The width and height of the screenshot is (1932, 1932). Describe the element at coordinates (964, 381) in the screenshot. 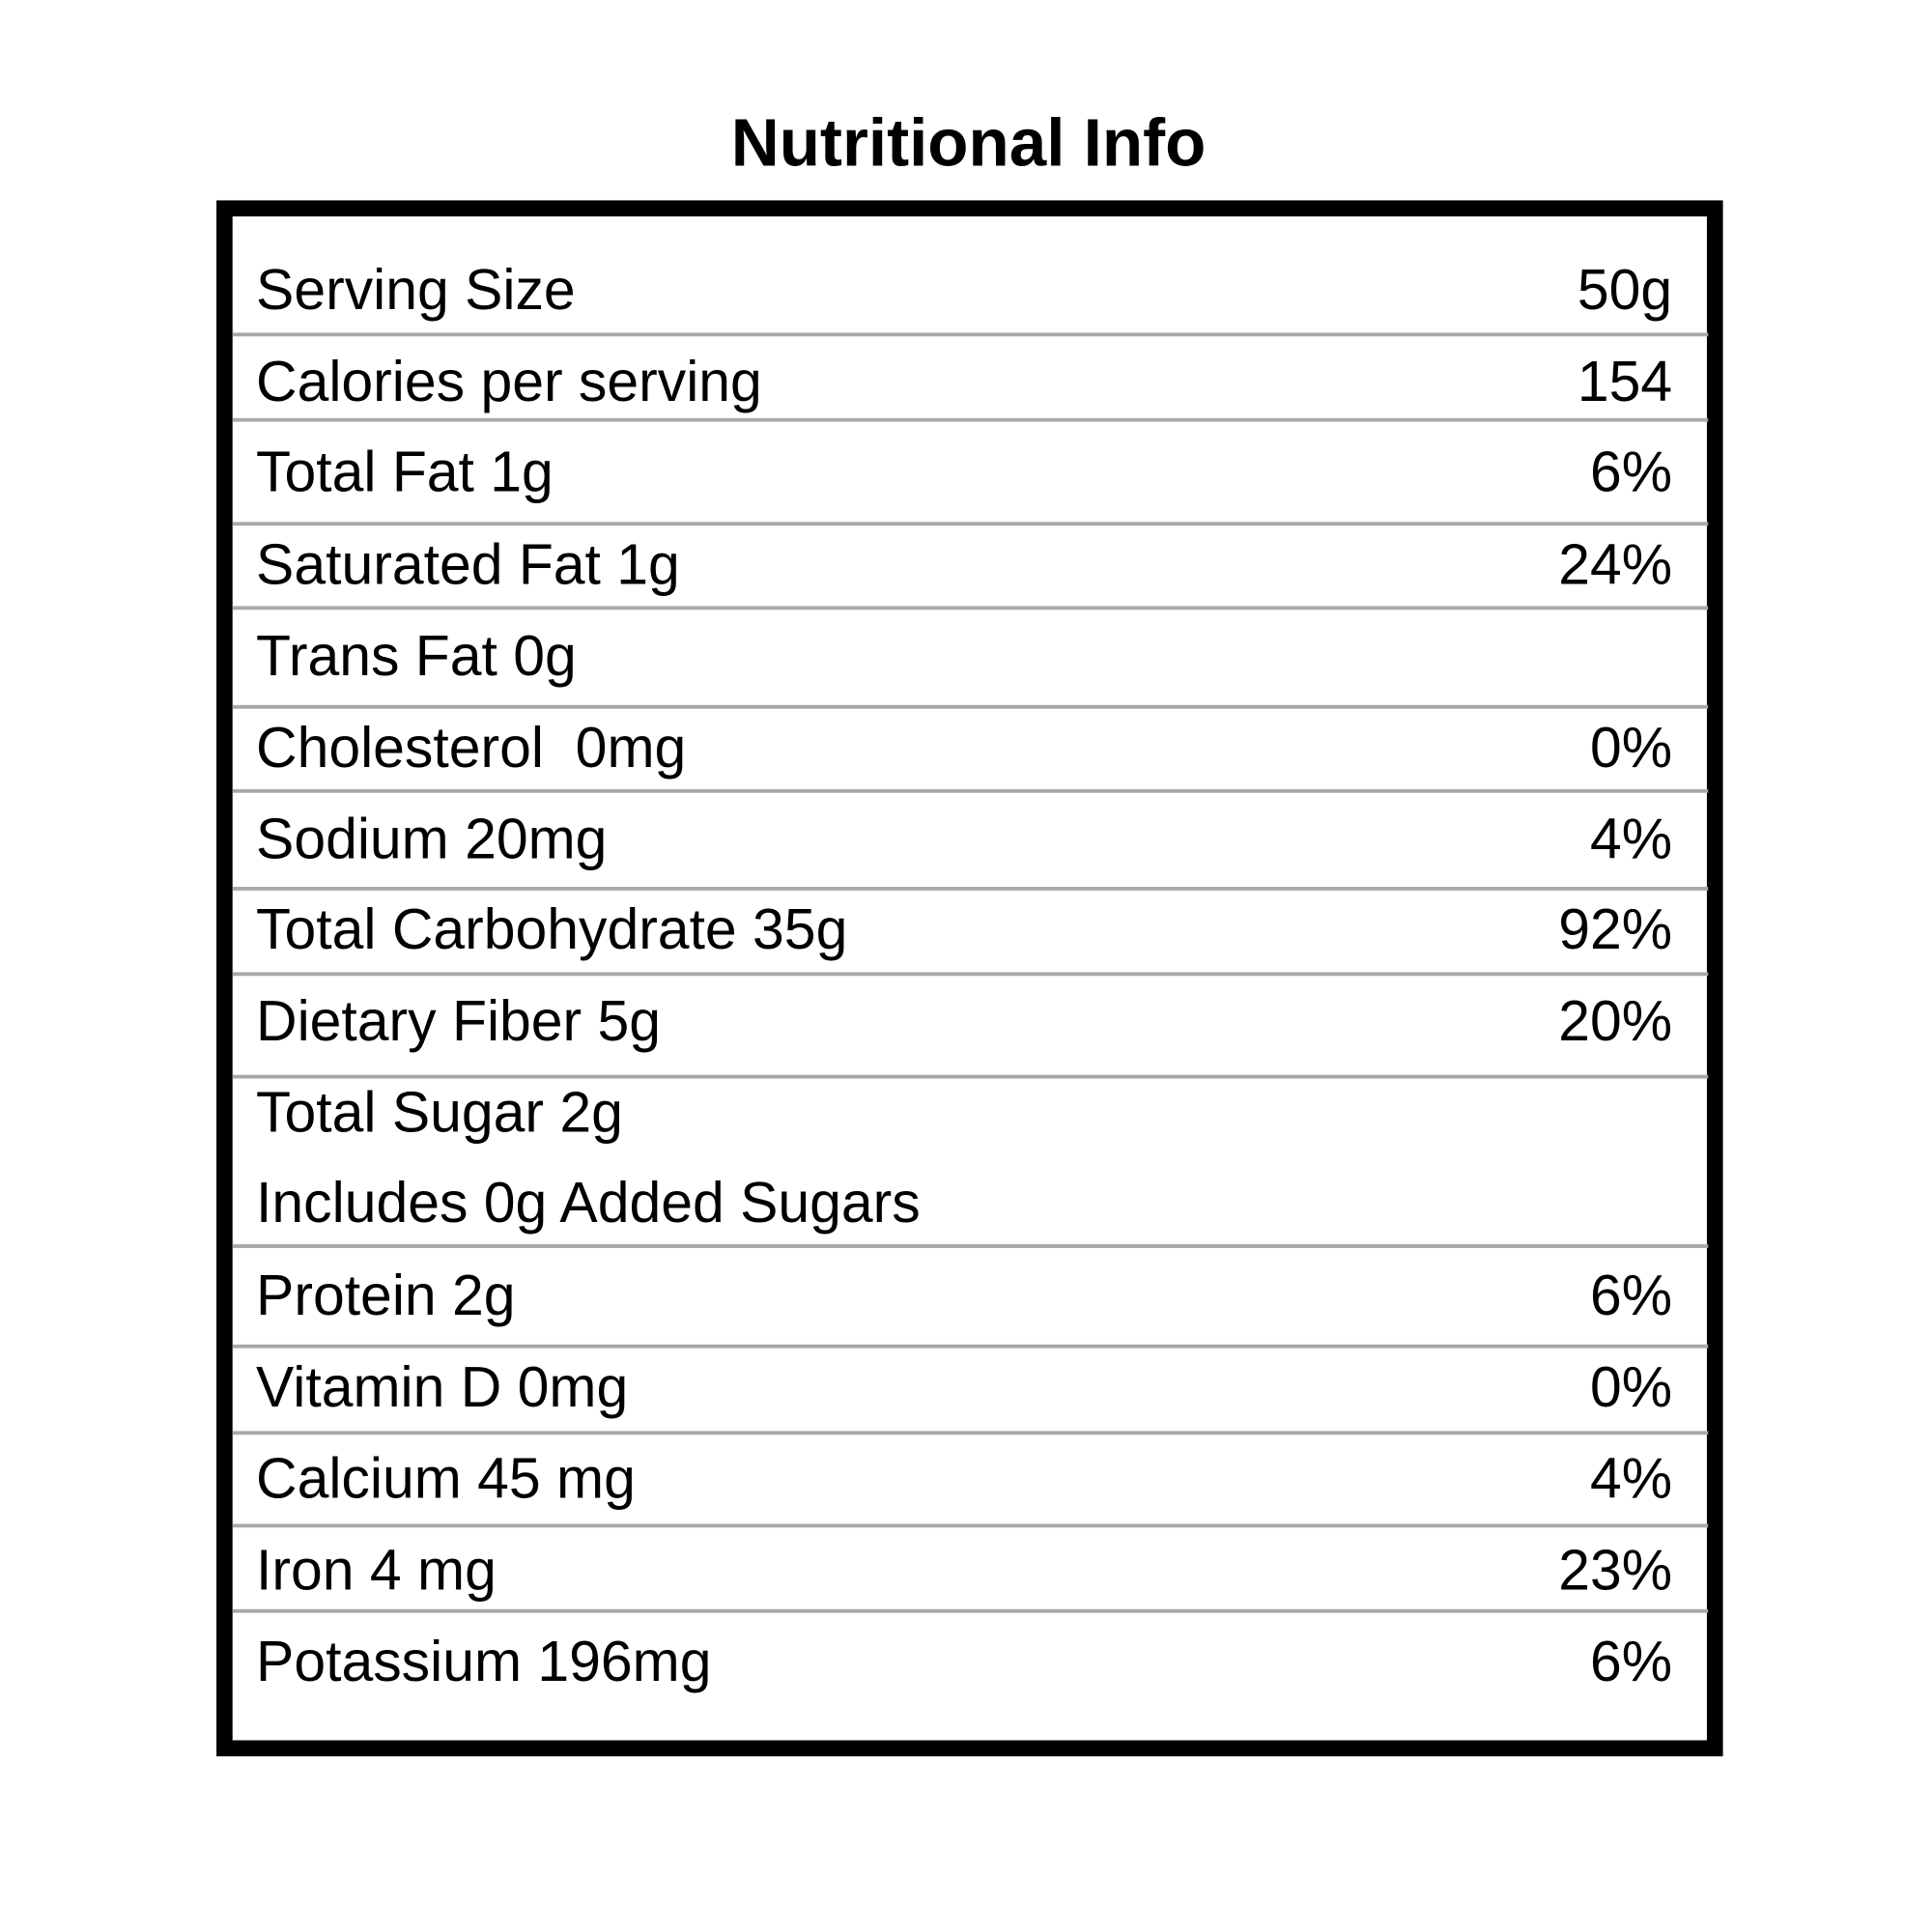

I see `nutrient-row: Calories per serving 154` at that location.